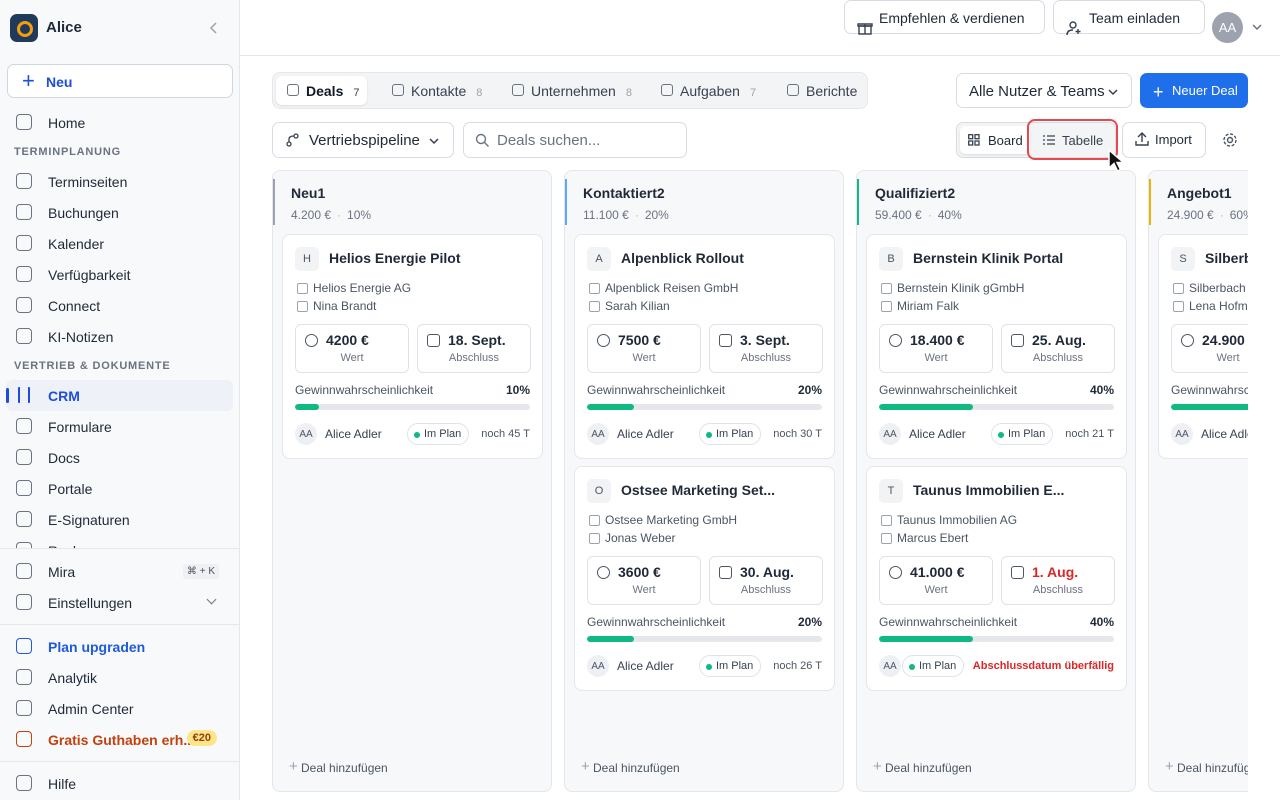 The width and height of the screenshot is (1280, 800). What do you see at coordinates (89, 275) in the screenshot?
I see `nav-label: Verfügbarkeit` at bounding box center [89, 275].